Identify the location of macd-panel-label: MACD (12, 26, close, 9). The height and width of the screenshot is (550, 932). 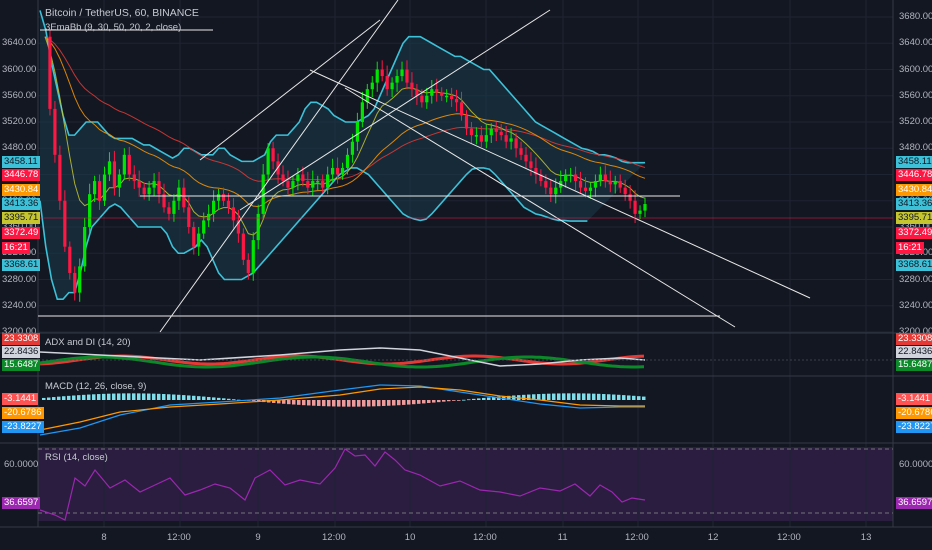
(96, 386).